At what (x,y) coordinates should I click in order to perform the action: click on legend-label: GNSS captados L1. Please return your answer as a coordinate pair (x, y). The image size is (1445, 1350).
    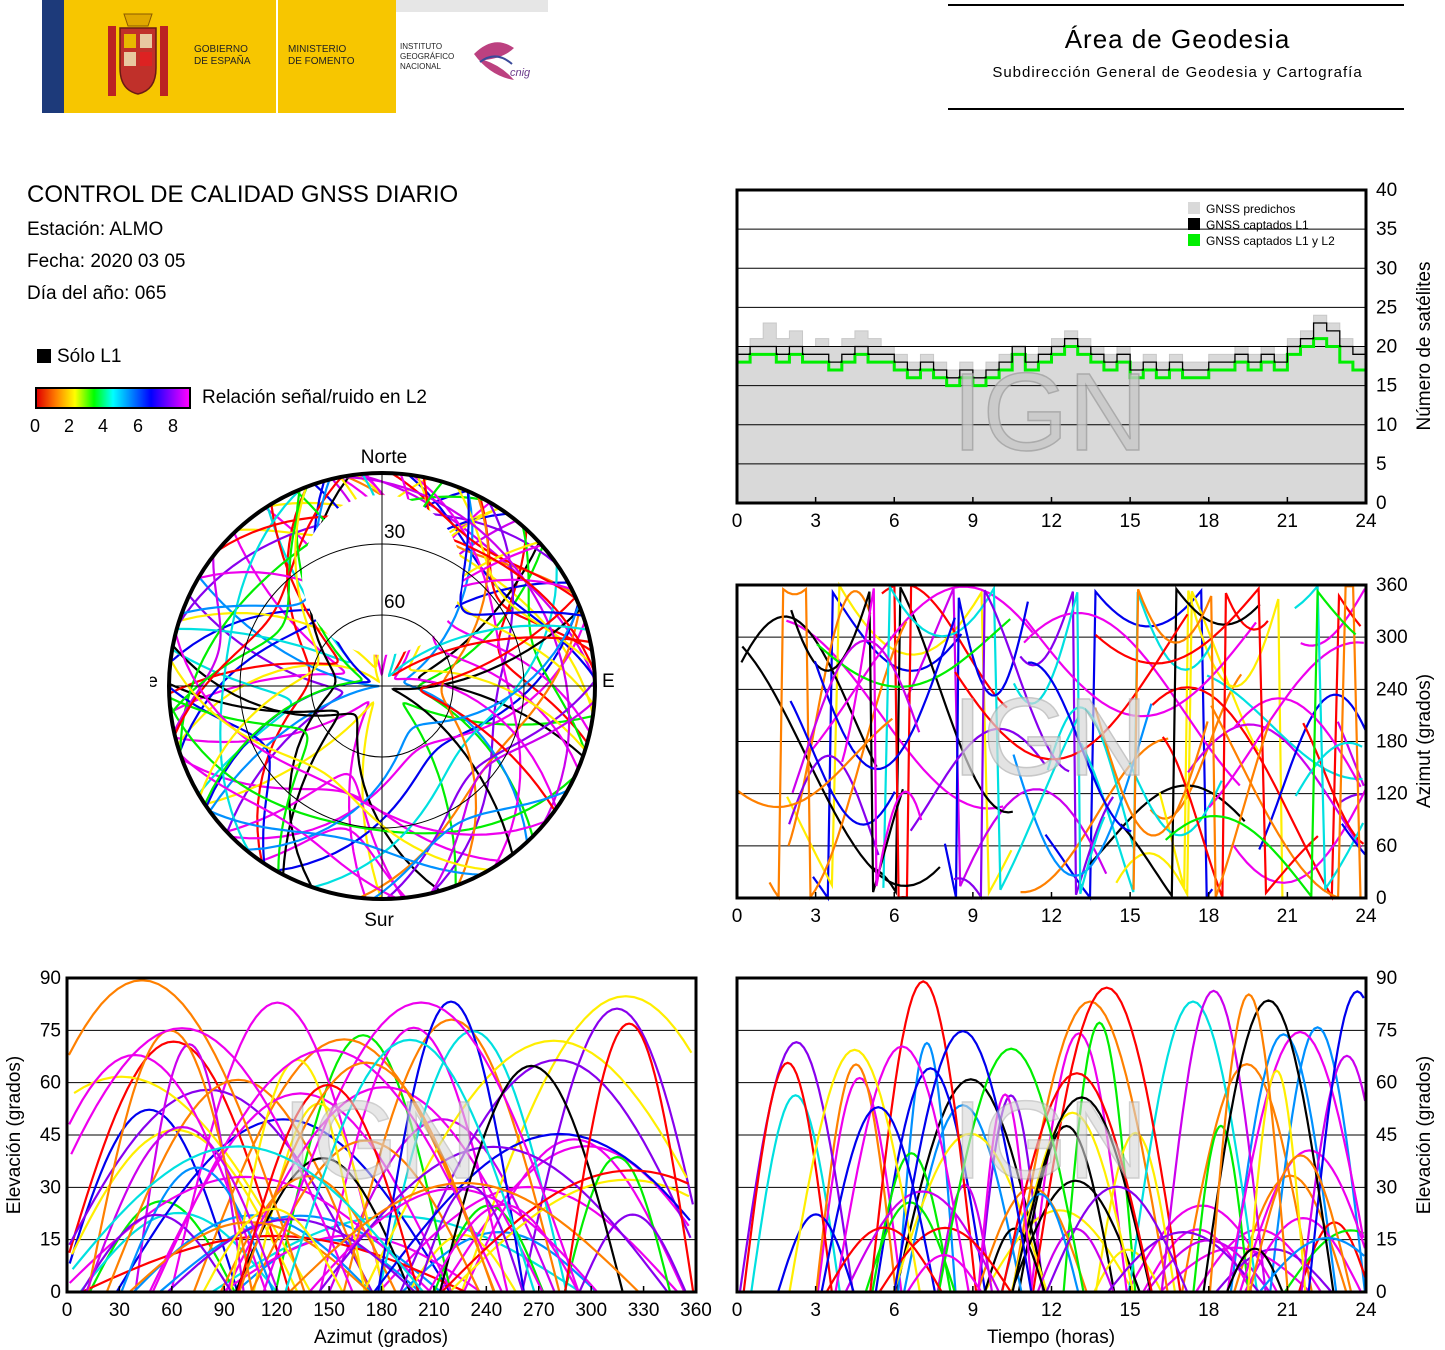
    Looking at the image, I should click on (1257, 225).